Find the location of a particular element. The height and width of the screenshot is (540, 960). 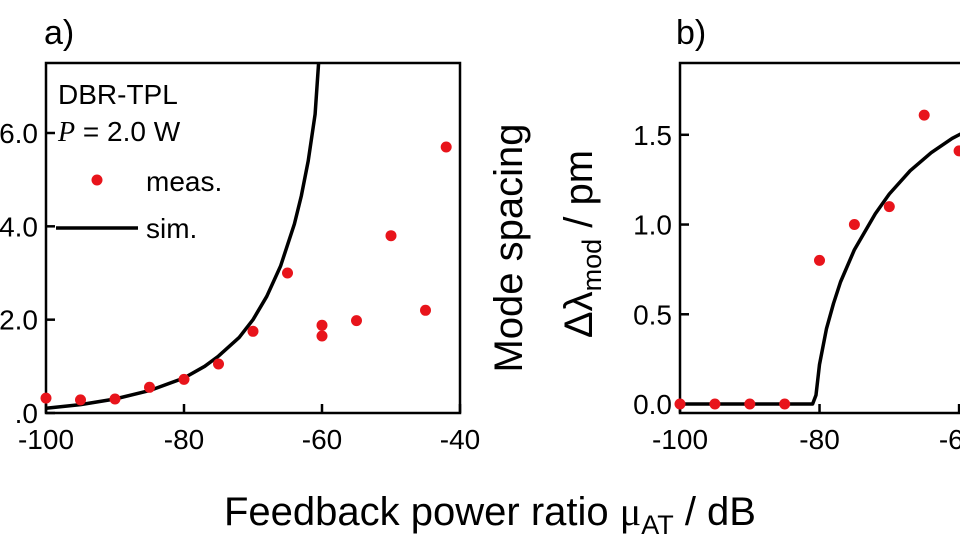

panel-b-y-axis-title-main: Mode spacing is located at coordinates (509, 247).